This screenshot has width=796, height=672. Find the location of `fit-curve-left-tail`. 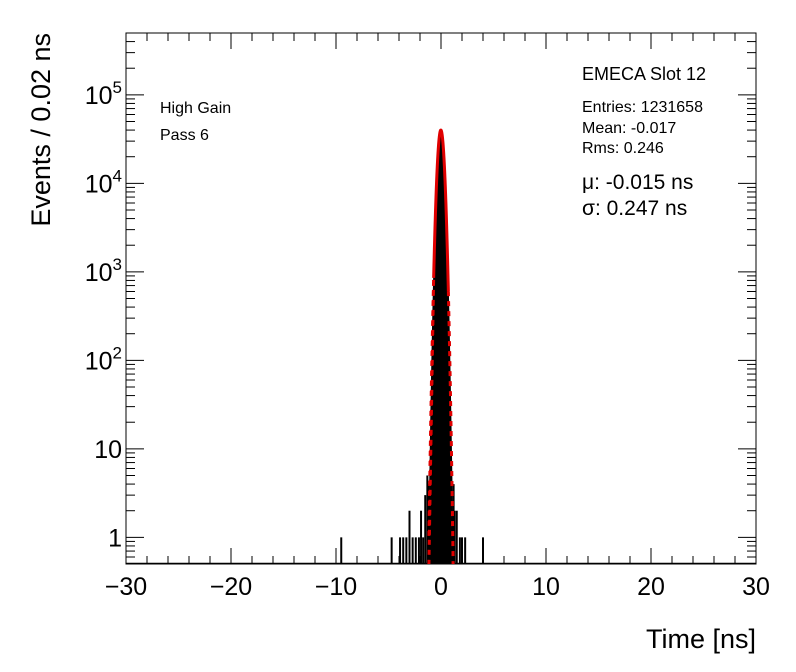

fit-curve-left-tail is located at coordinates (431, 421).